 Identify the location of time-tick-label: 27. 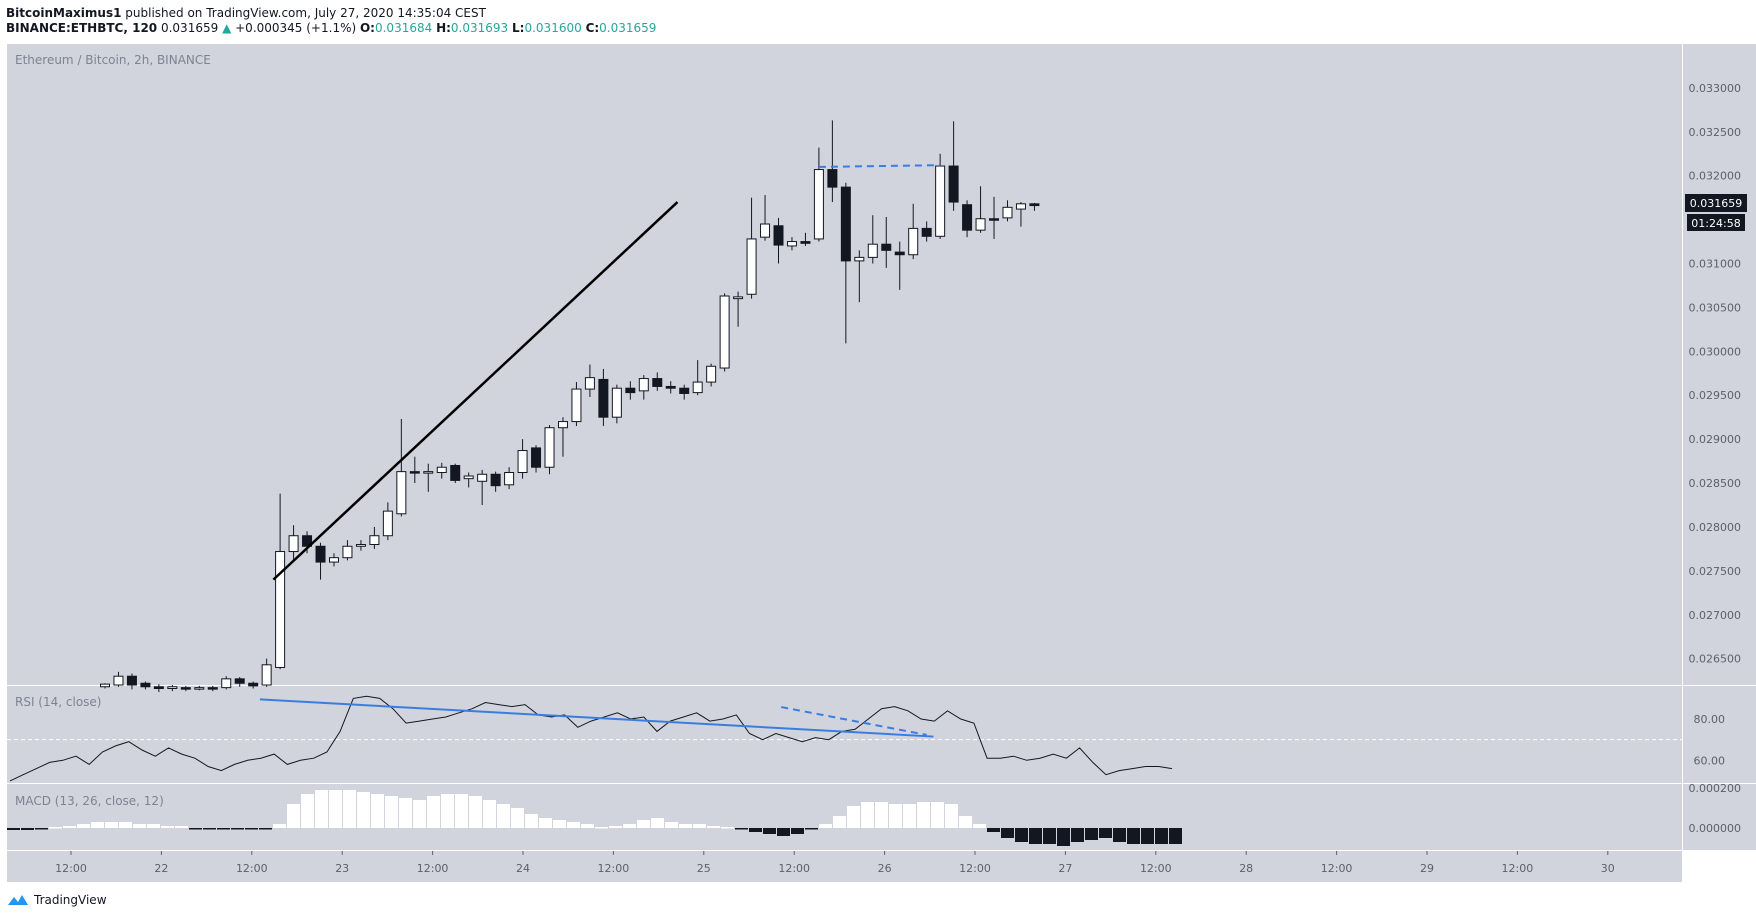
(1065, 868).